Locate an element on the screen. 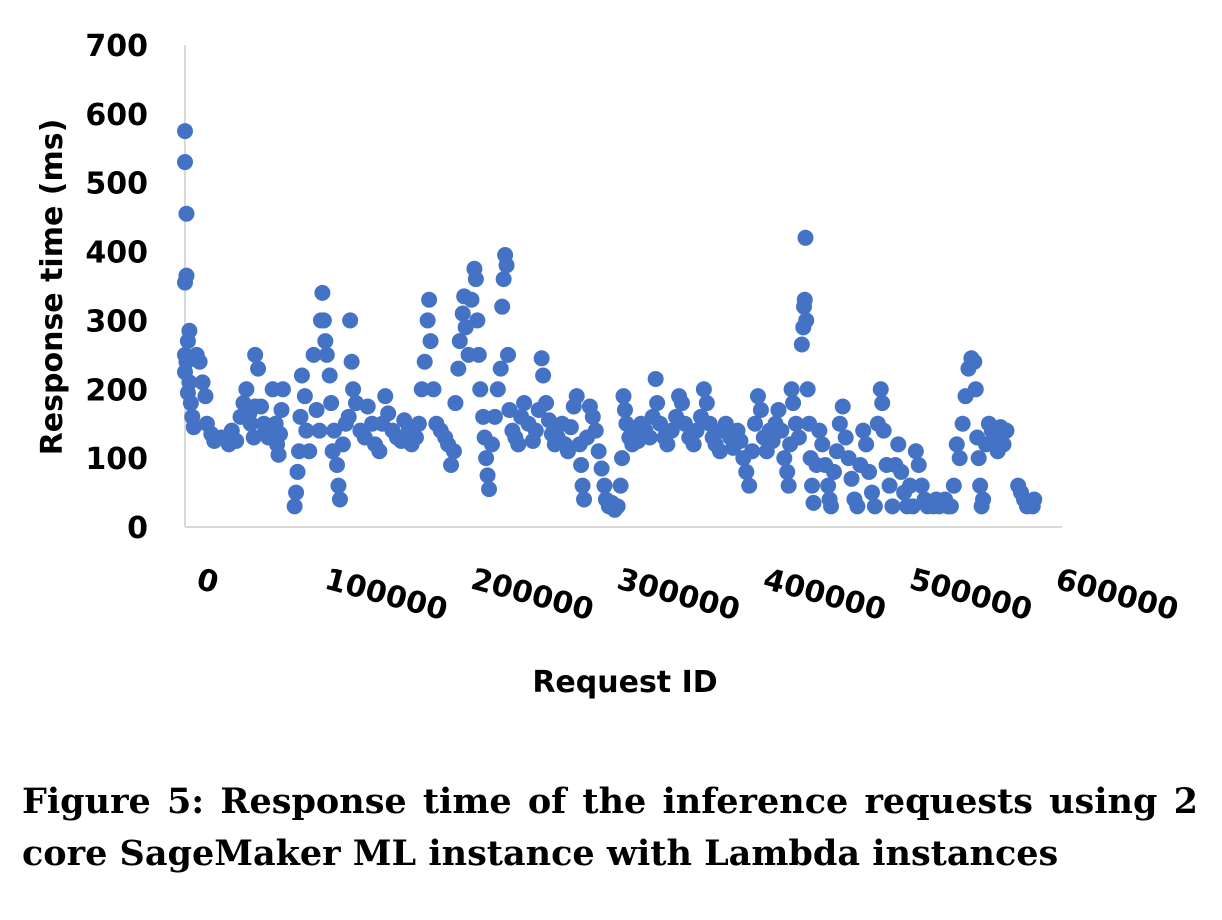 The height and width of the screenshot is (920, 1222). y-tick-label: 0 is located at coordinates (137, 528).